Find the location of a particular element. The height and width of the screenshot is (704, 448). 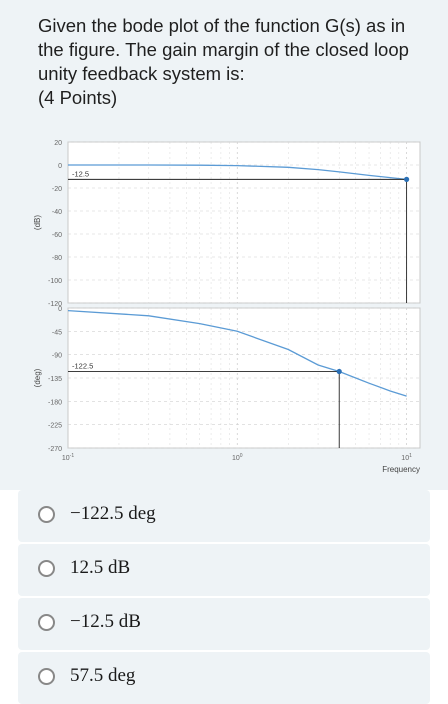

magnitude-ytick-label: 20 is located at coordinates (58, 143).